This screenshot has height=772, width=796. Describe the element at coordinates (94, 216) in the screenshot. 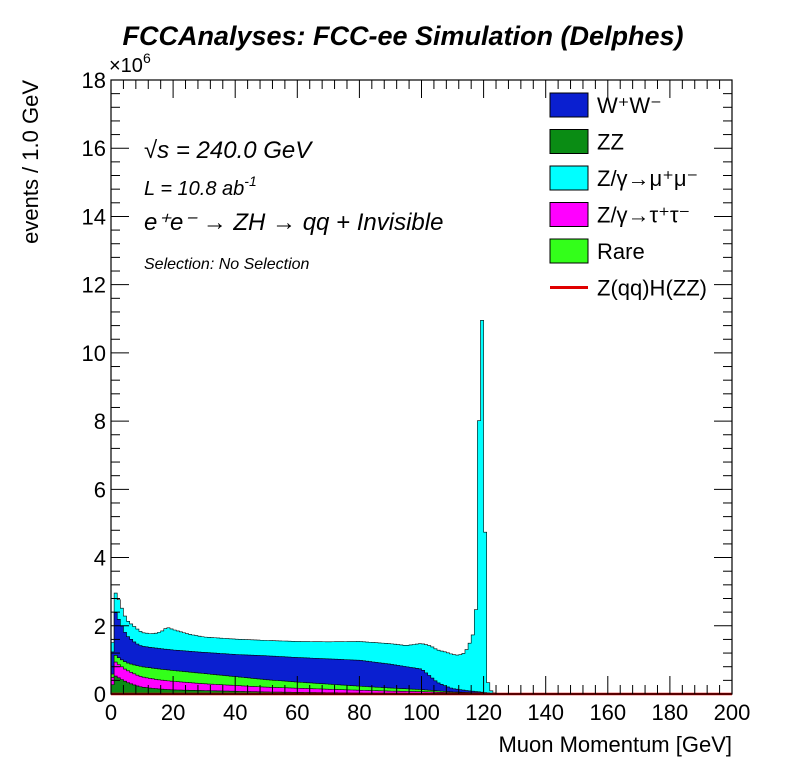

I see `y-tick-label: 14` at that location.